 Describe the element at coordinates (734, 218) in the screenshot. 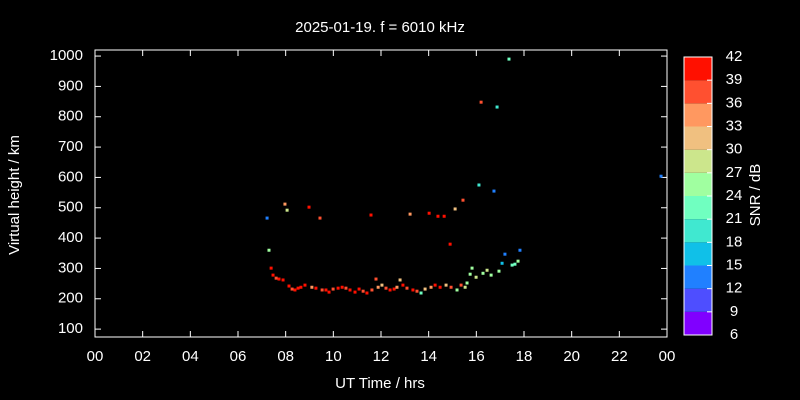

I see `colorbar-tick-label: 21` at that location.